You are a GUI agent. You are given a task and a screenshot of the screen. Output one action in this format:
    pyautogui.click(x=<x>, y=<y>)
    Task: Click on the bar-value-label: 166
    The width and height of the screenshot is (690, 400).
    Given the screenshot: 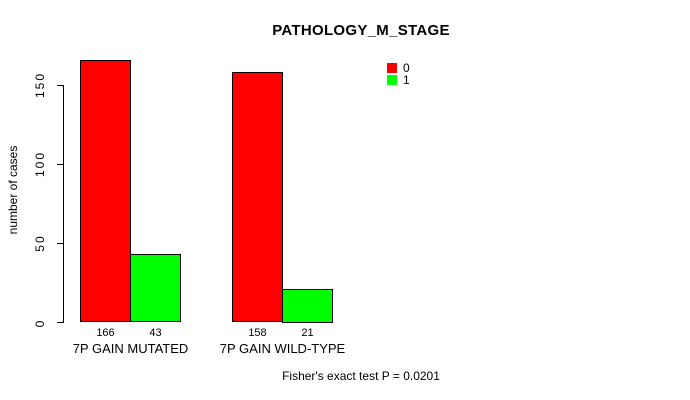 What is the action you would take?
    pyautogui.click(x=105, y=333)
    